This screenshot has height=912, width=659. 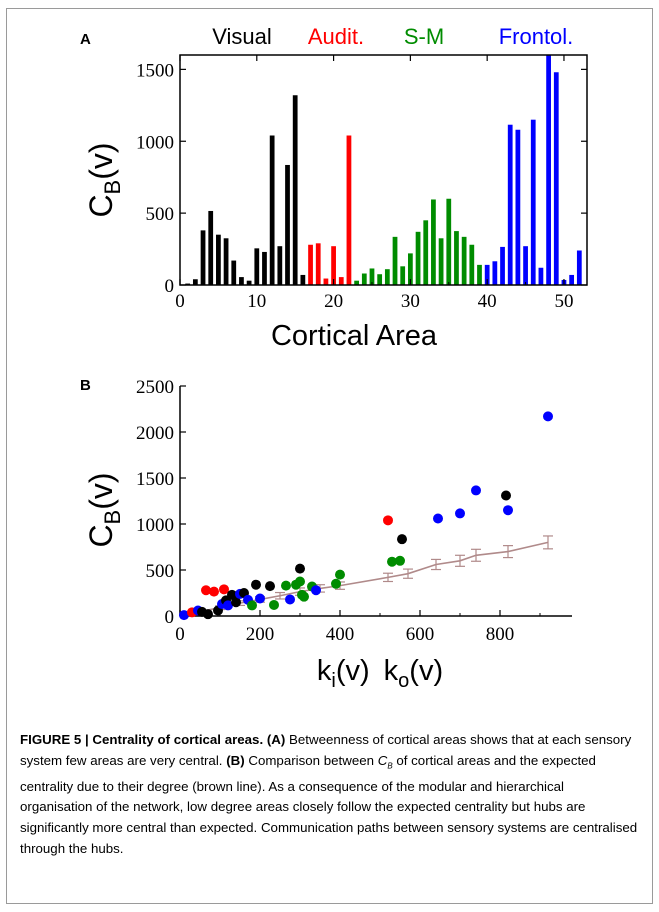 What do you see at coordinates (104, 179) in the screenshot?
I see `panel-a-y-axis-label: CB(v)` at bounding box center [104, 179].